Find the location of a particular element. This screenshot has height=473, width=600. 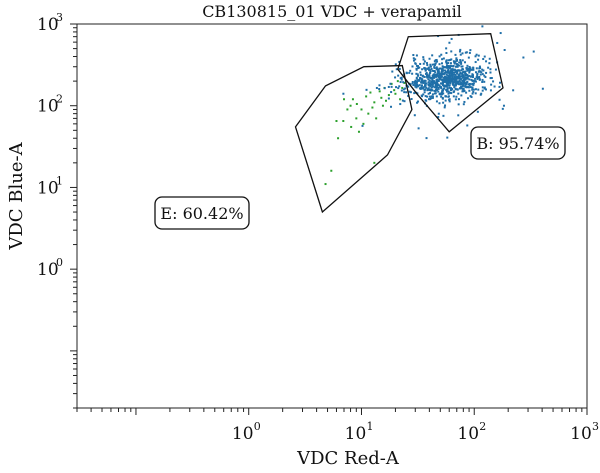

gate-B-label: B: 95.74% is located at coordinates (517, 143).